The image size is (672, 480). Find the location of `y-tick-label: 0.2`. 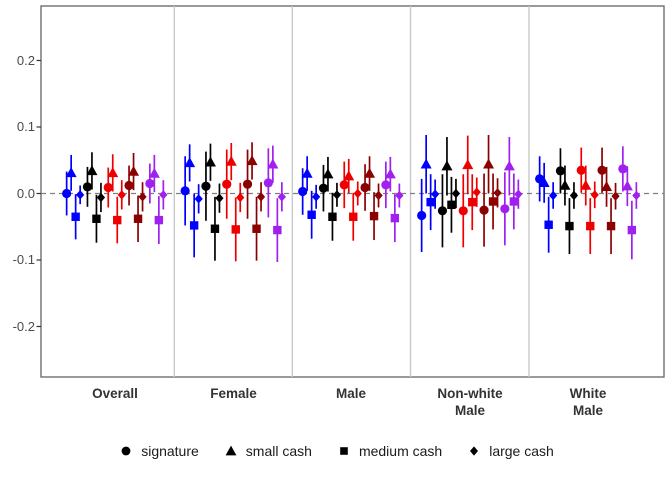

y-tick-label: 0.2 is located at coordinates (25, 60).